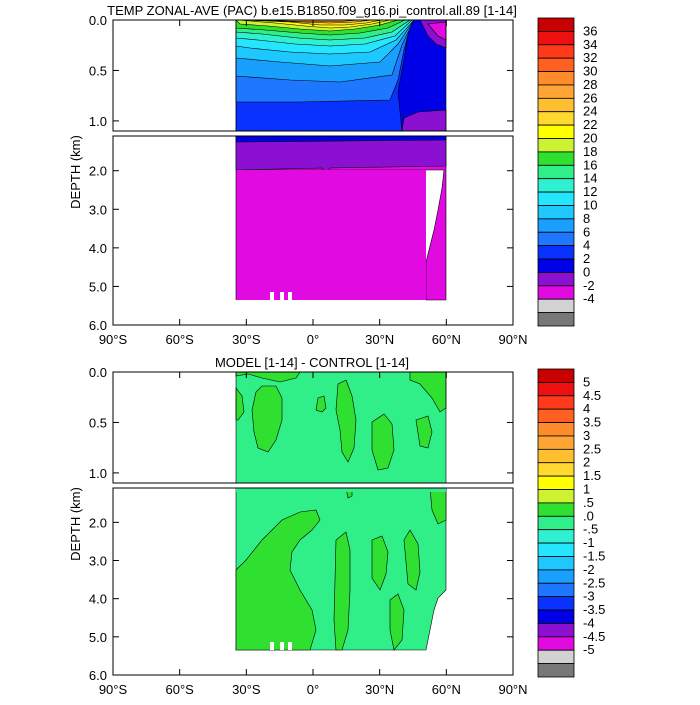 This screenshot has width=700, height=705. I want to click on difference-upper-field, so click(341, 427).